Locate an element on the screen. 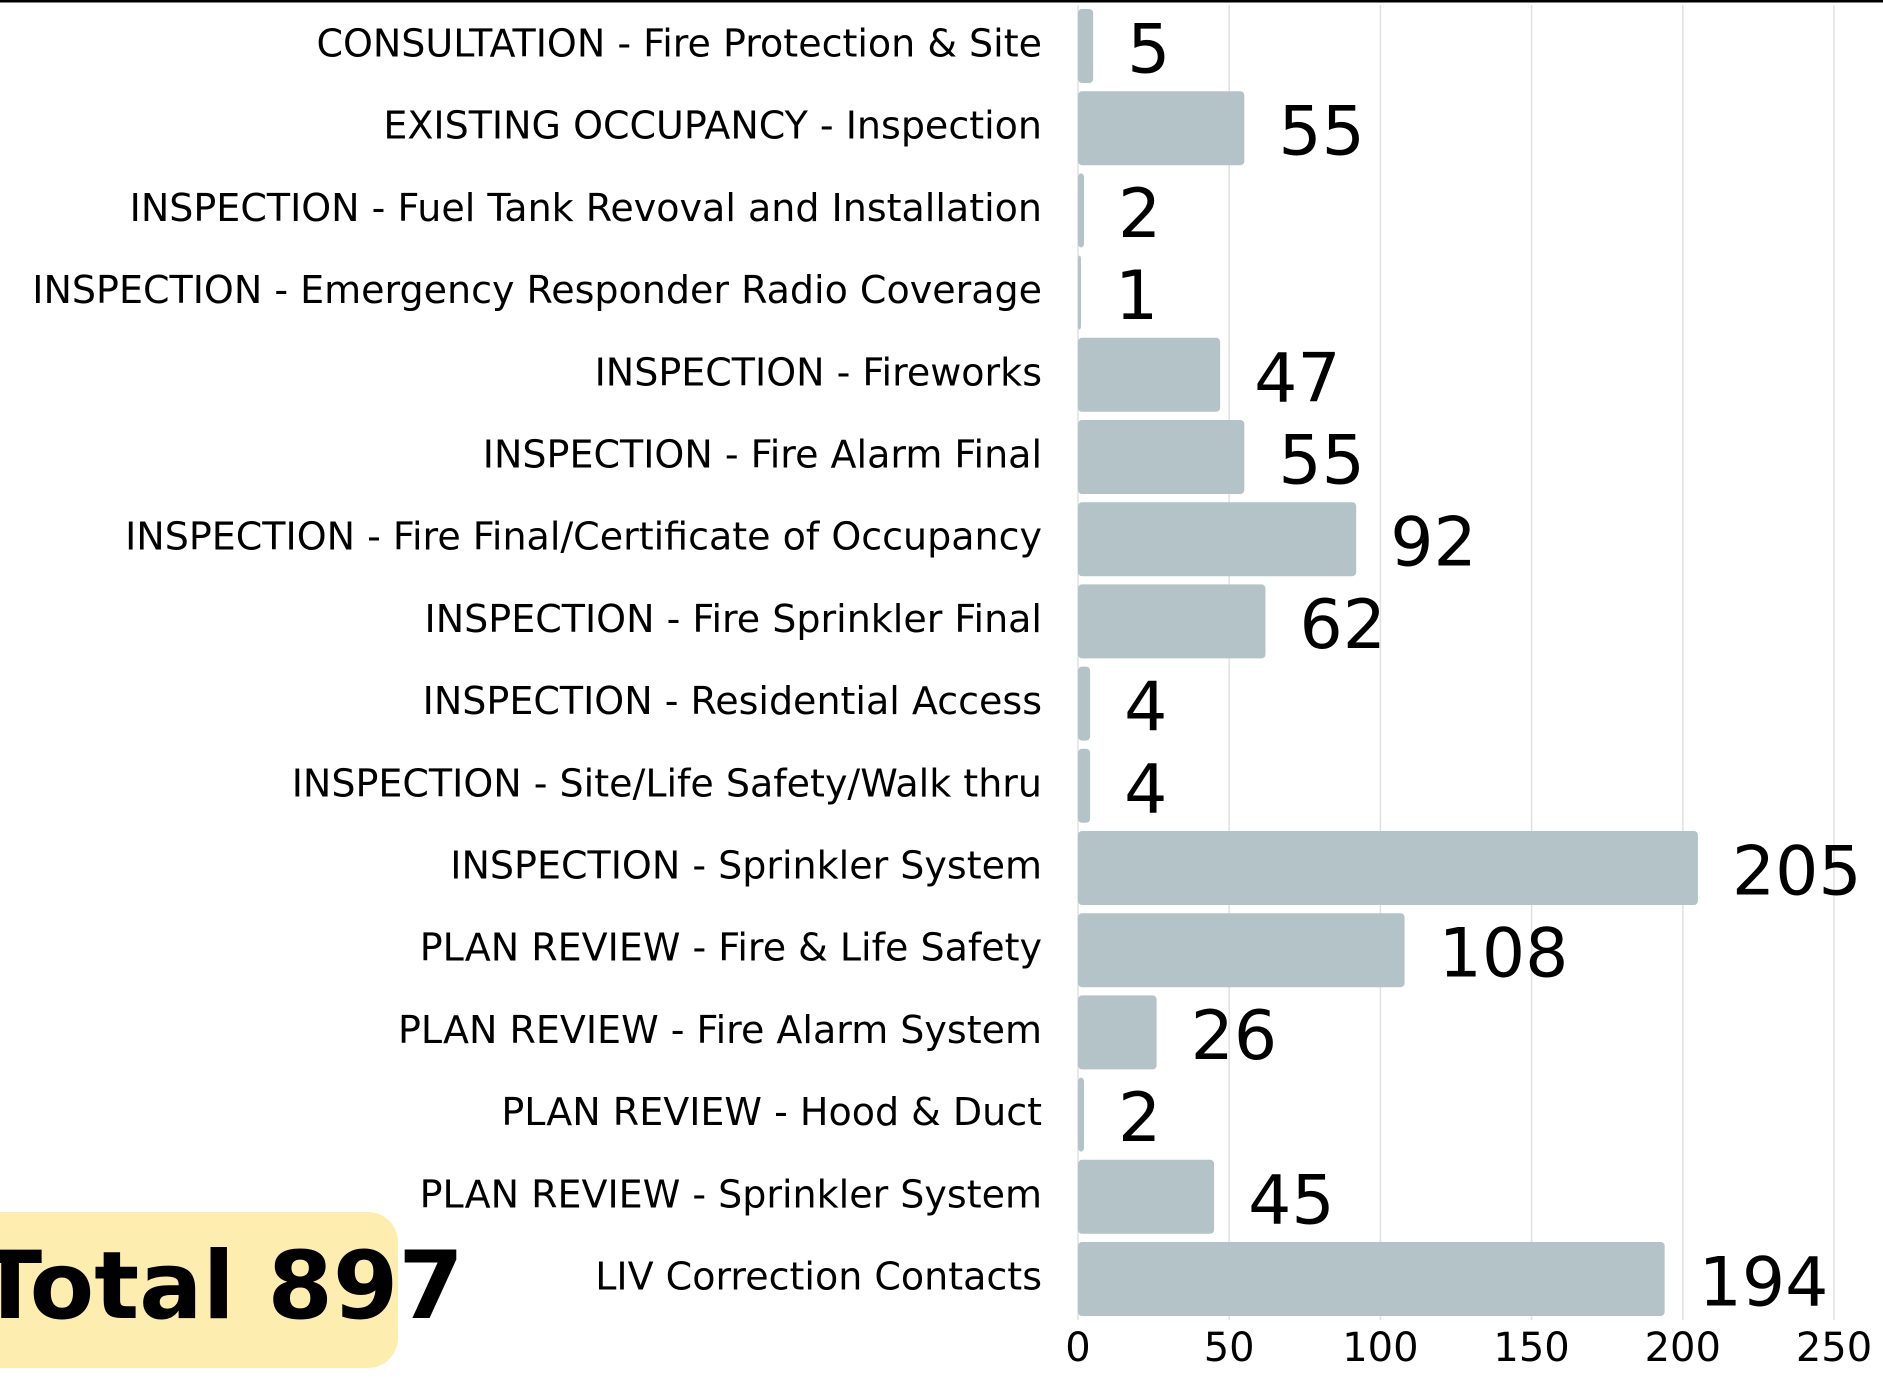 Image resolution: width=1883 pixels, height=1391 pixels. value-label: 5 is located at coordinates (1148, 50).